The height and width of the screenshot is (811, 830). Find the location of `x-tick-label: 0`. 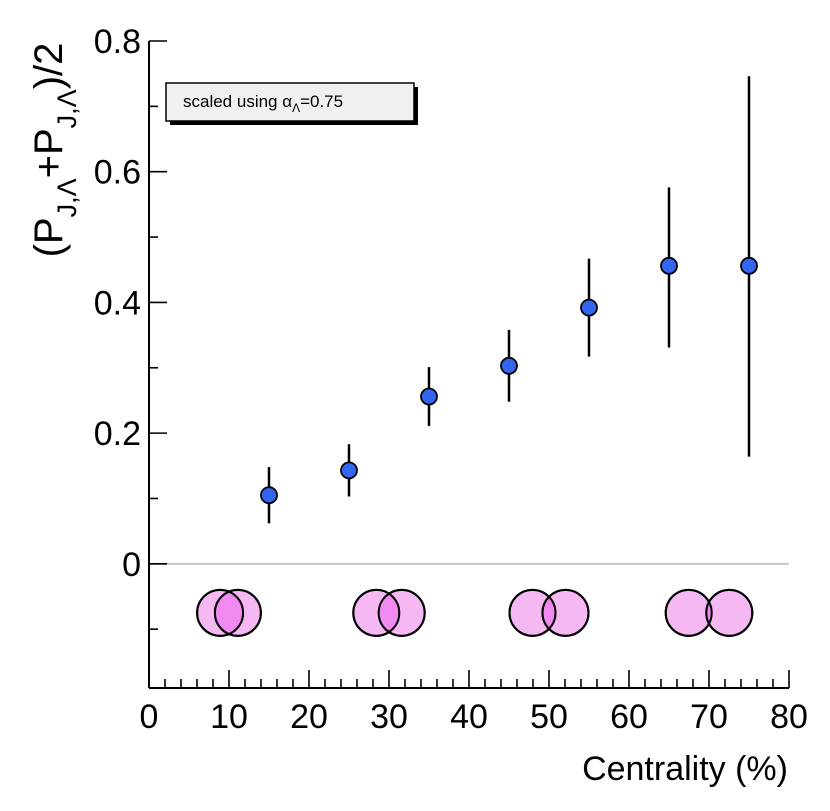

x-tick-label: 0 is located at coordinates (149, 717).